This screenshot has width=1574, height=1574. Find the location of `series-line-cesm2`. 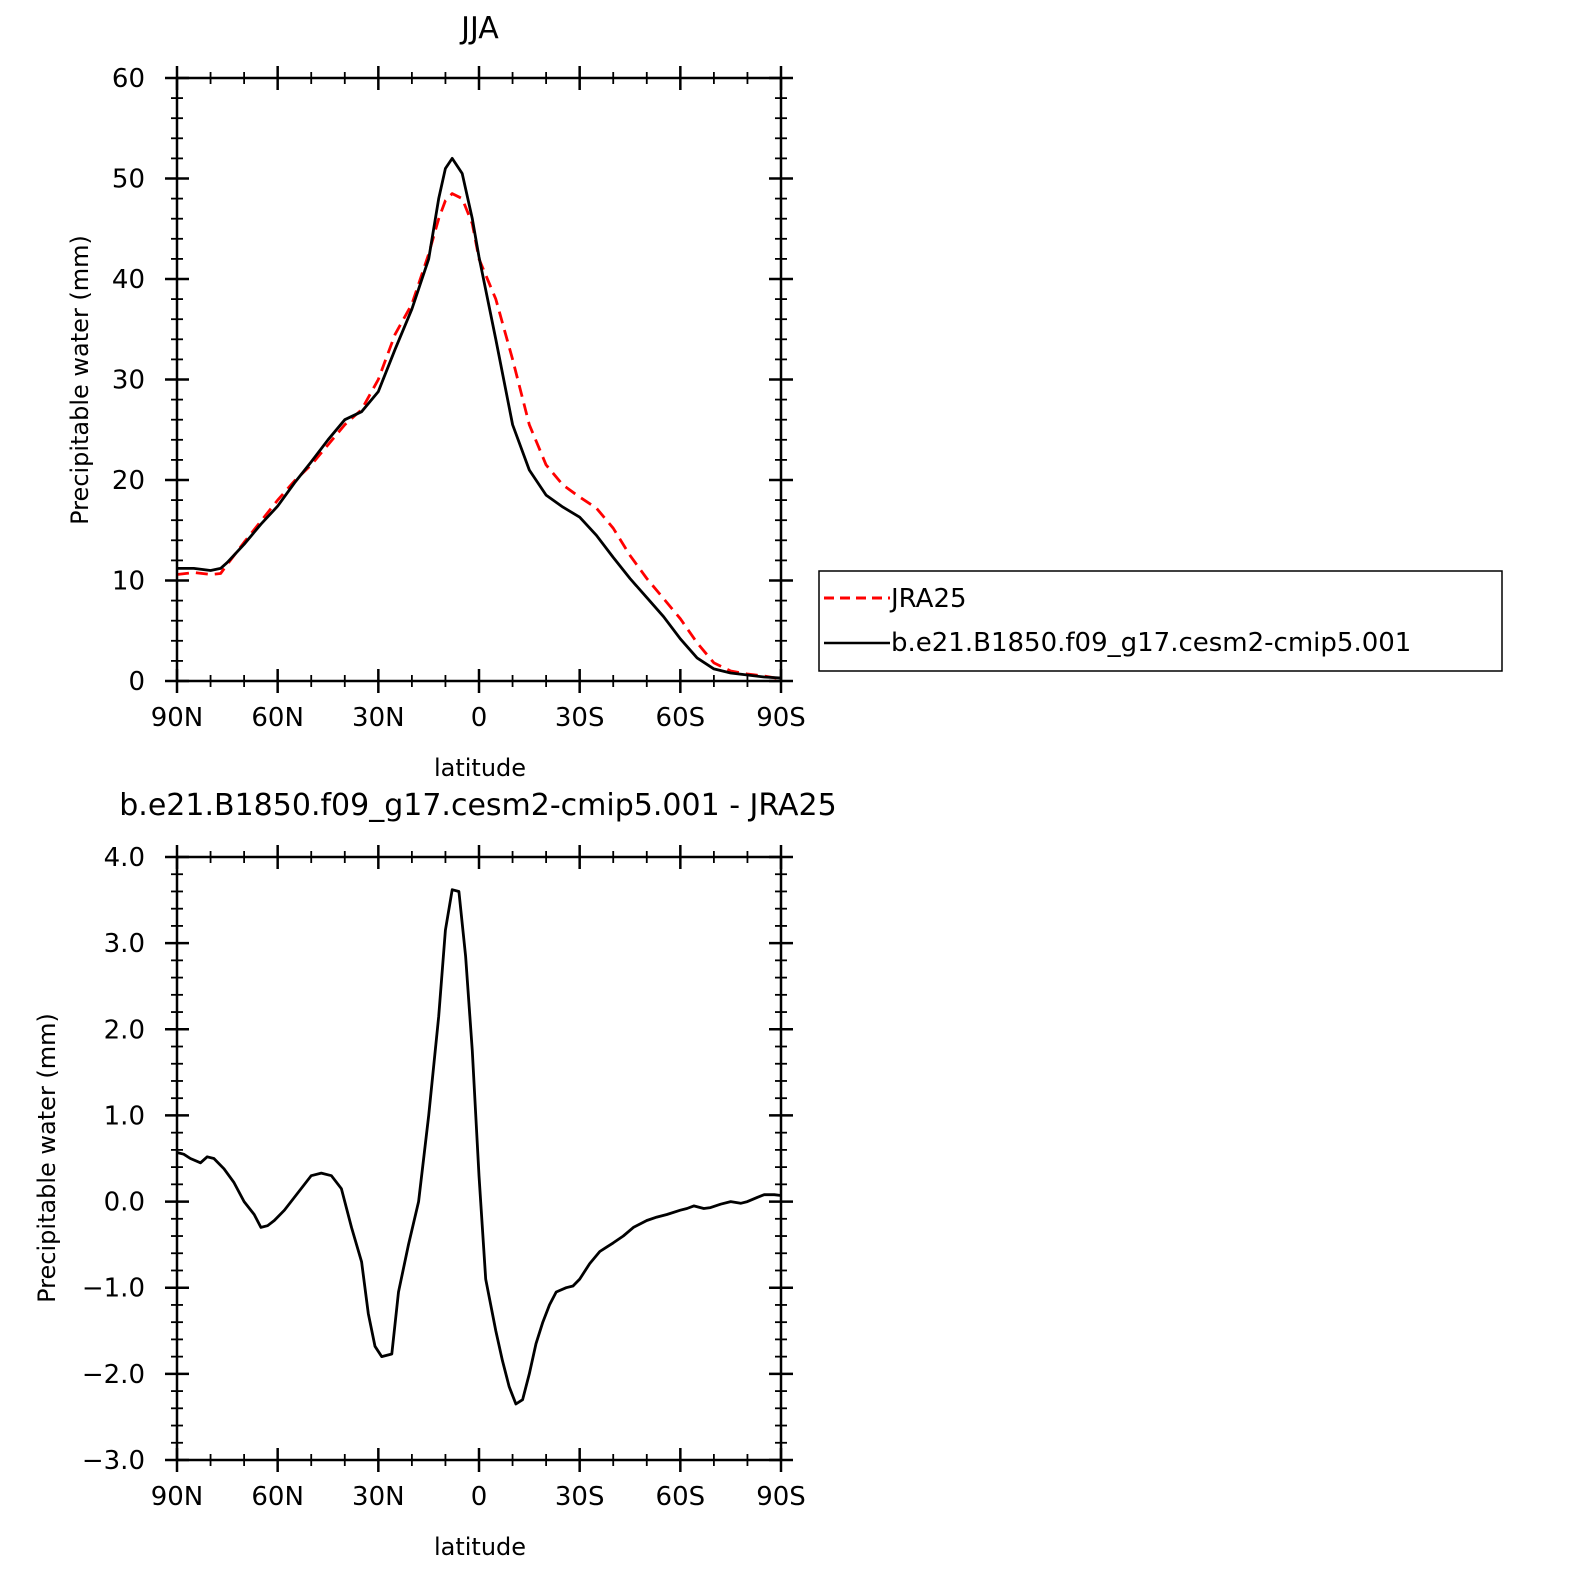

series-line-cesm2 is located at coordinates (479, 418).